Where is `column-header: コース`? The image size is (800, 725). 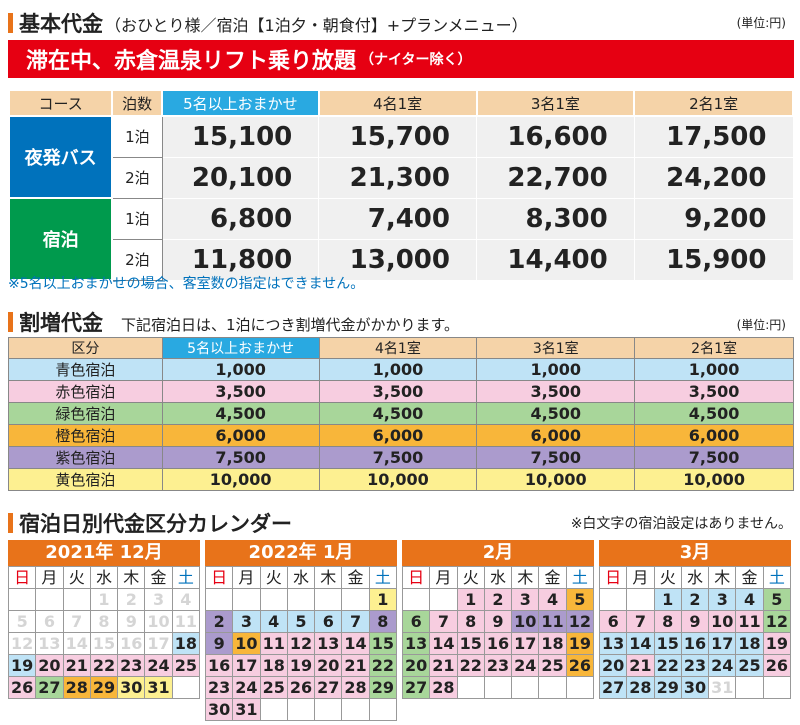 column-header: コース is located at coordinates (60, 103).